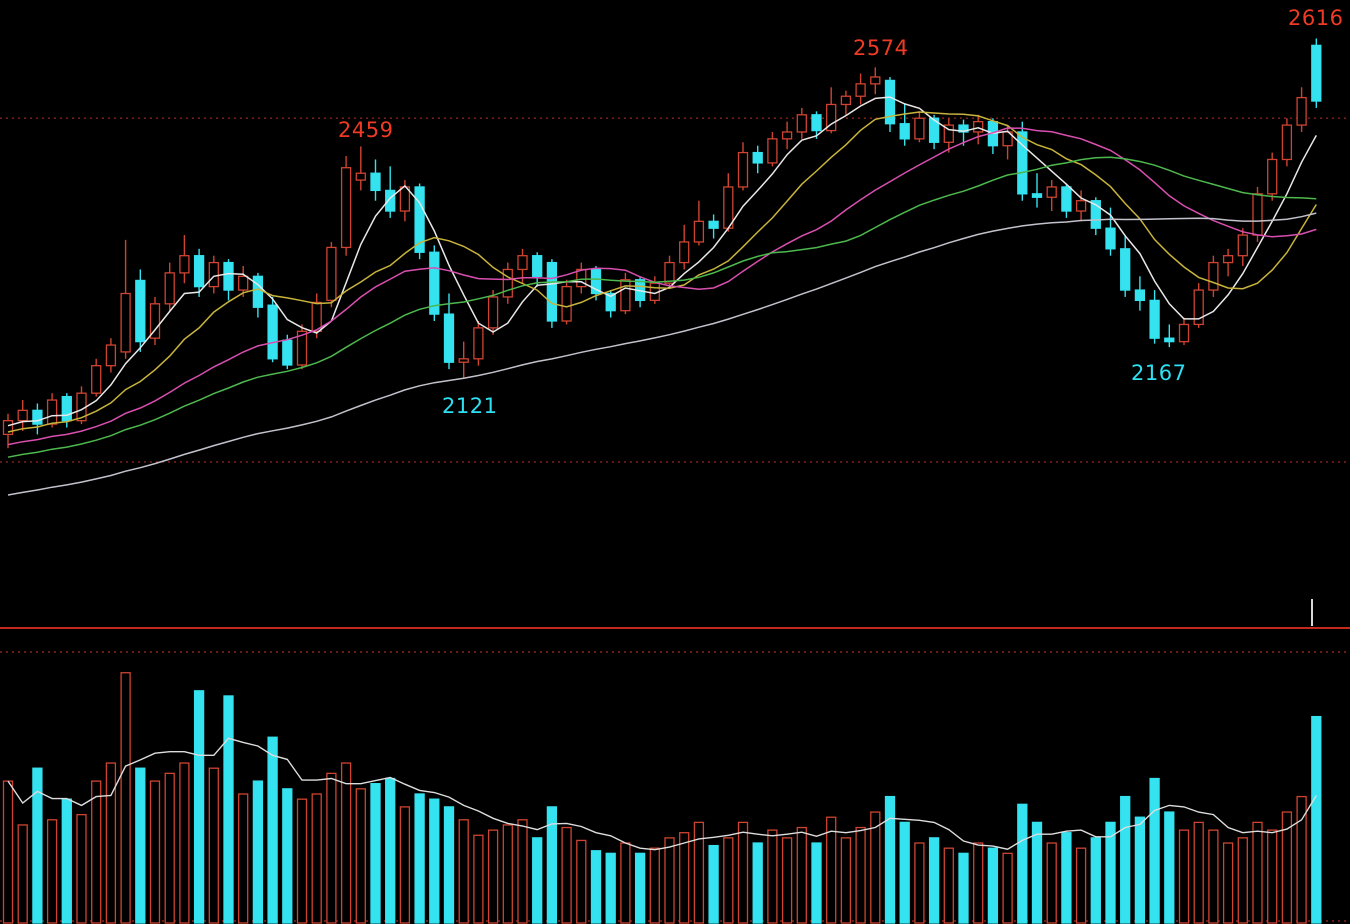 Image resolution: width=1350 pixels, height=924 pixels. What do you see at coordinates (470, 406) in the screenshot?
I see `price-label-low-2121: 2121` at bounding box center [470, 406].